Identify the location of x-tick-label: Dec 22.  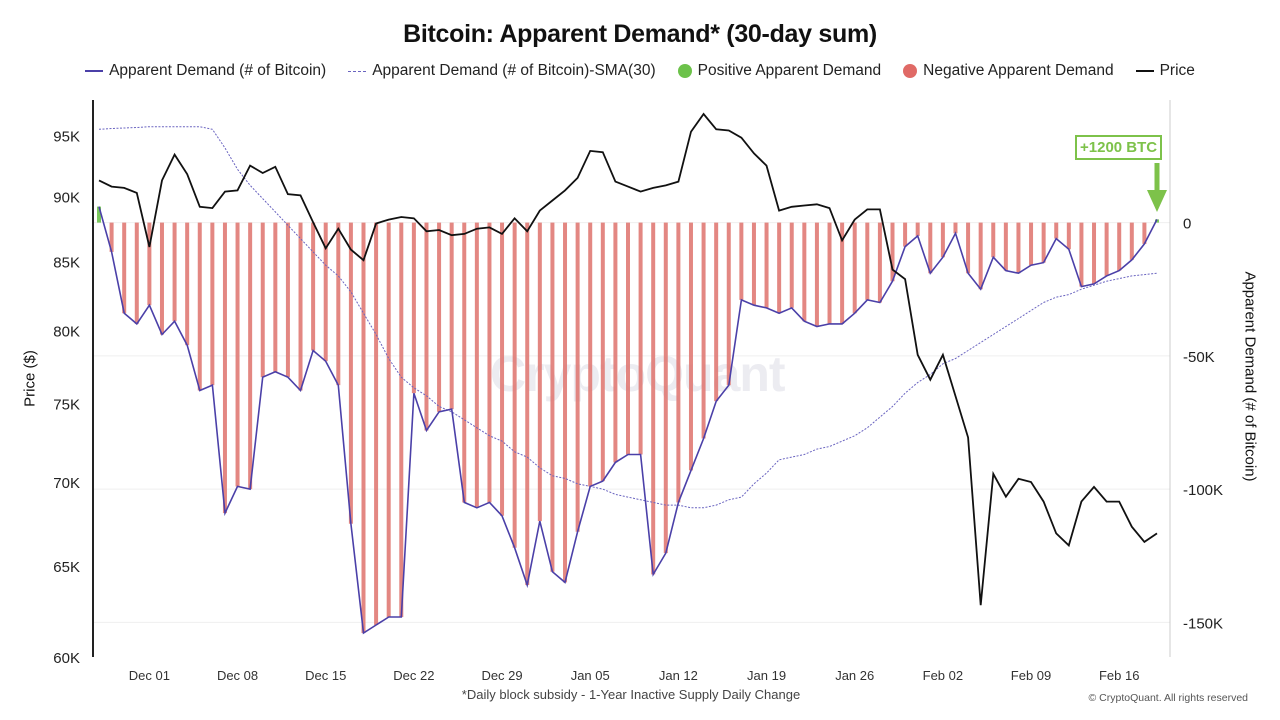
(413, 675).